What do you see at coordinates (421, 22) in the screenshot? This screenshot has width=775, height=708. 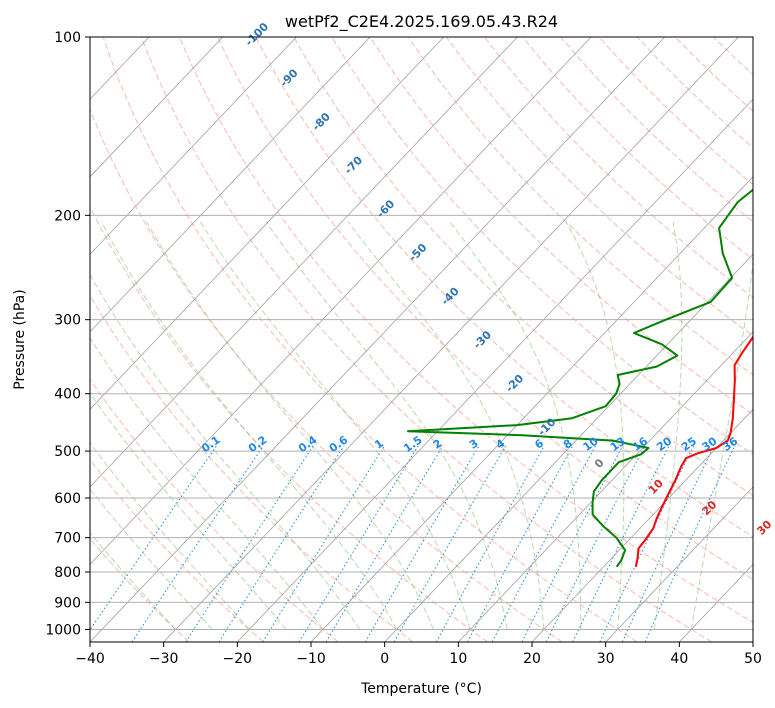 I see `chart-title: wetPf2_C2E4.2025.169.05.43.R24` at bounding box center [421, 22].